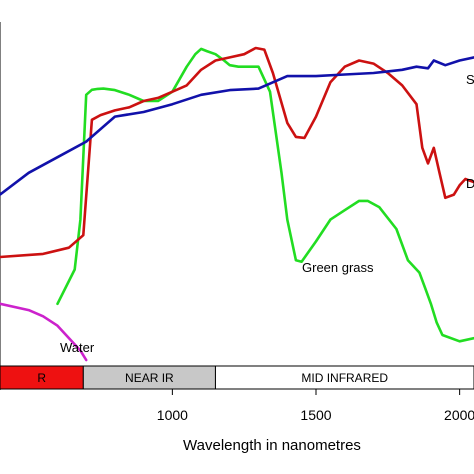 This screenshot has width=474, height=474. What do you see at coordinates (41, 378) in the screenshot?
I see `band-label-r: R` at bounding box center [41, 378].